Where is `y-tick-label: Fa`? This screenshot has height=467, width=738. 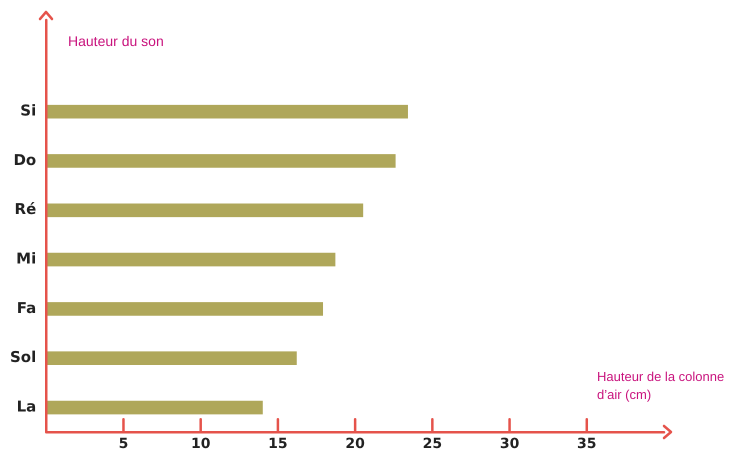 y-tick-label: Fa is located at coordinates (26, 307).